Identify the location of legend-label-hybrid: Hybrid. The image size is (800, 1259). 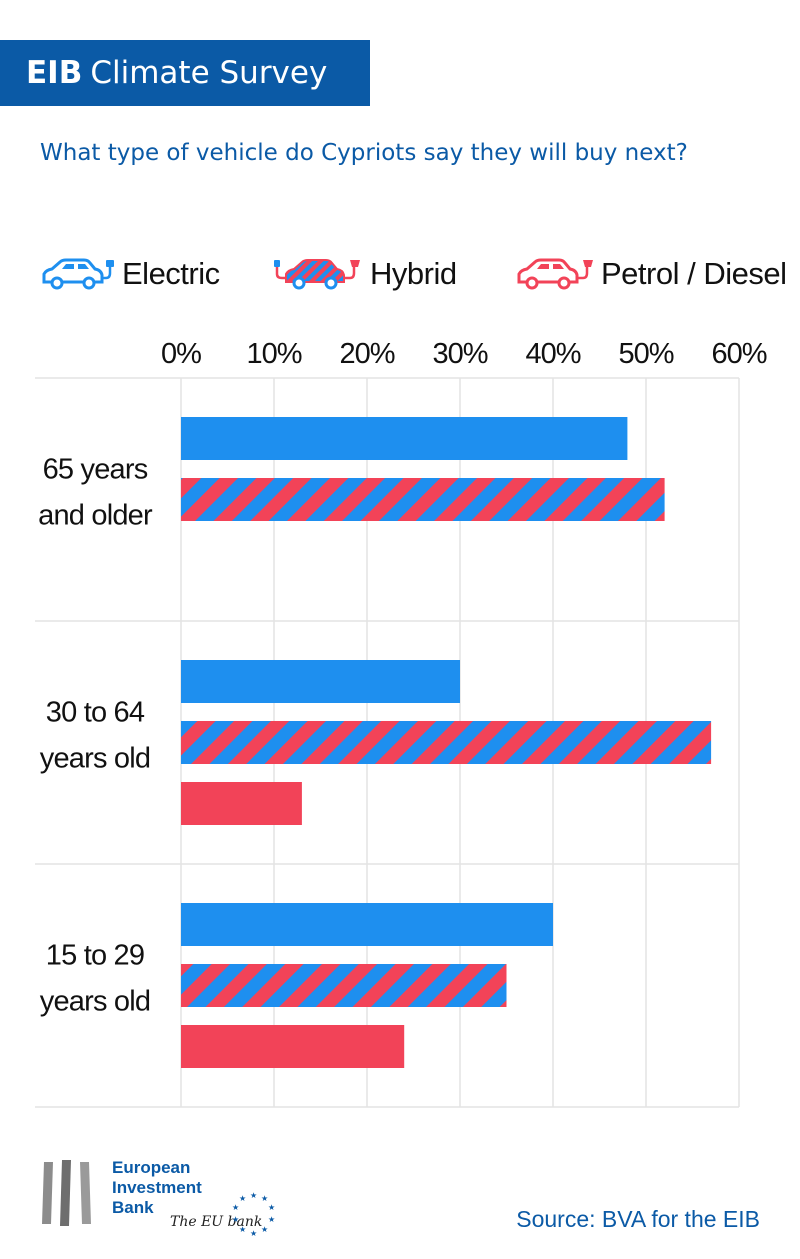
(413, 273).